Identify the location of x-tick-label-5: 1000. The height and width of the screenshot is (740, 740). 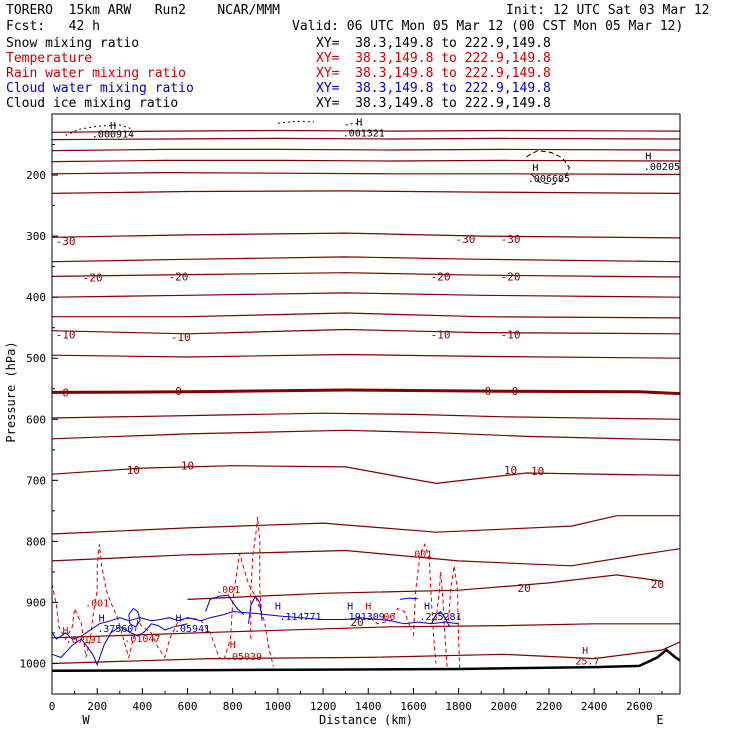
(278, 706).